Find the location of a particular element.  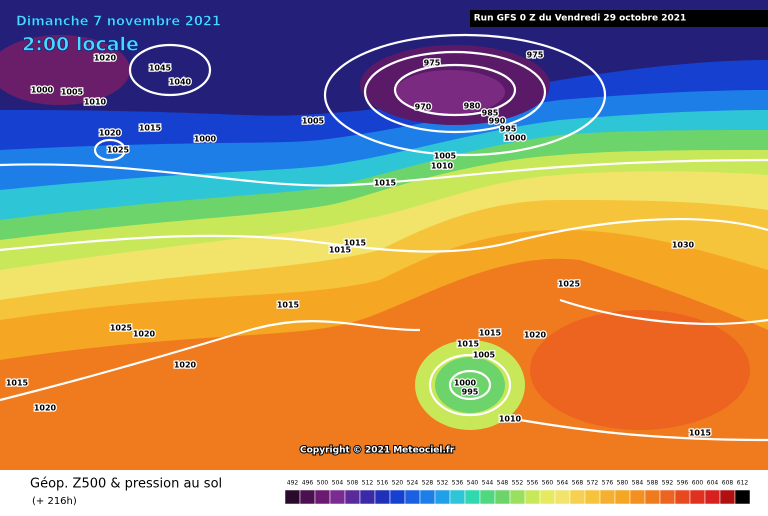

scale-label: 592 is located at coordinates (668, 483).